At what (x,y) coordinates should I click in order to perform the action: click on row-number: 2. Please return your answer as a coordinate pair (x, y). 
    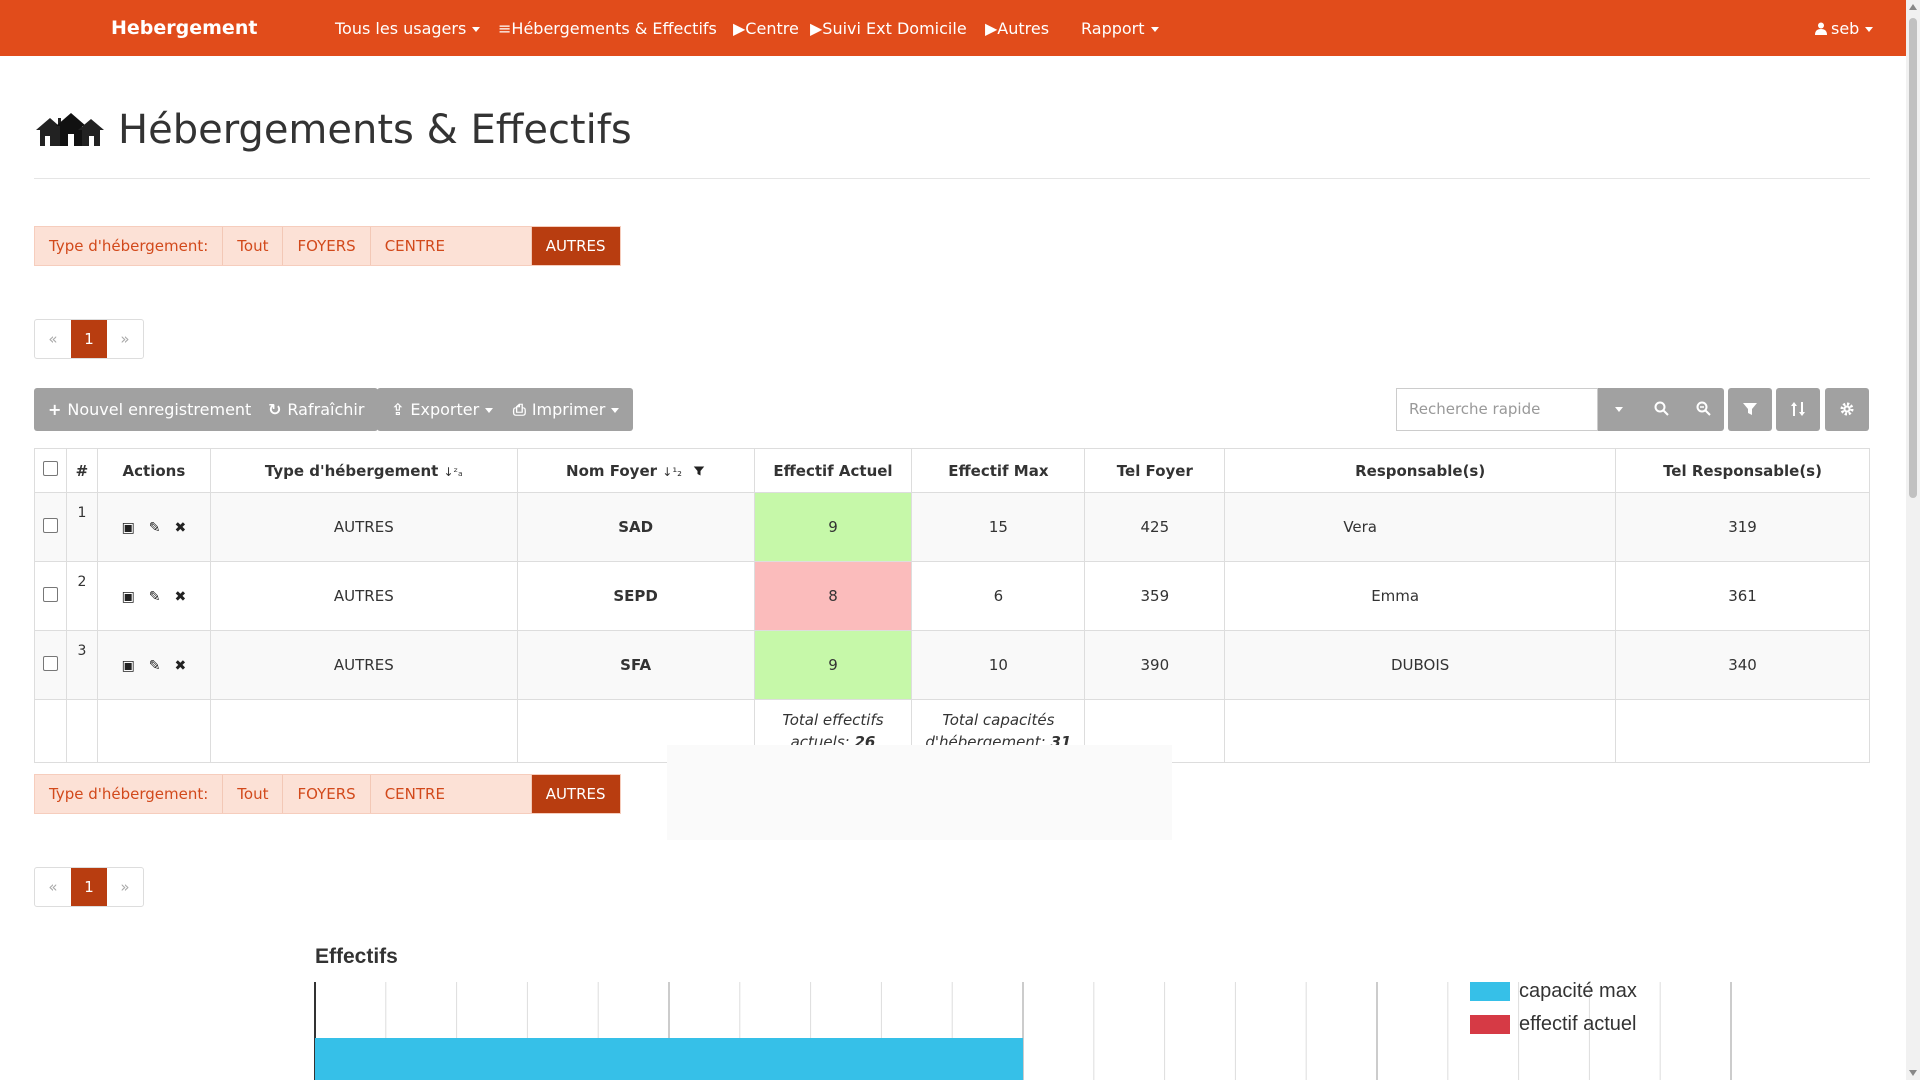
    Looking at the image, I should click on (81, 596).